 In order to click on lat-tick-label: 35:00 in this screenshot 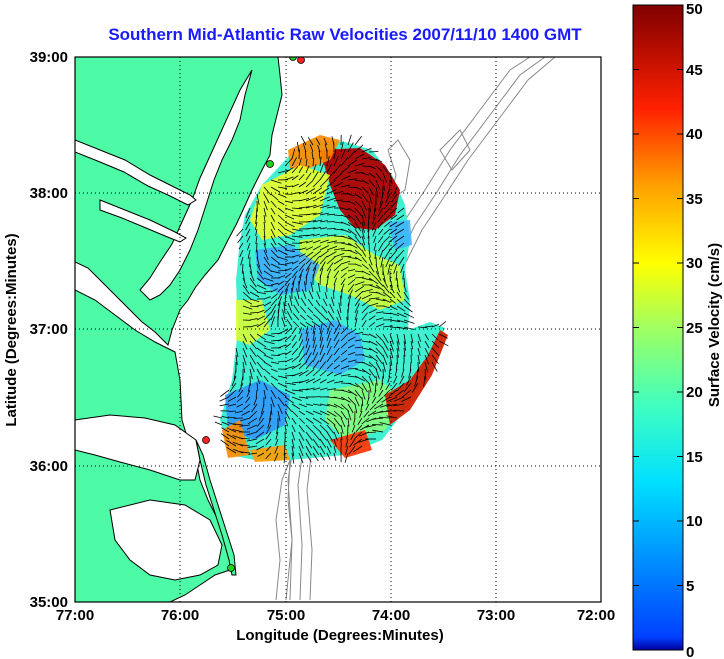, I will do `click(49, 602)`.